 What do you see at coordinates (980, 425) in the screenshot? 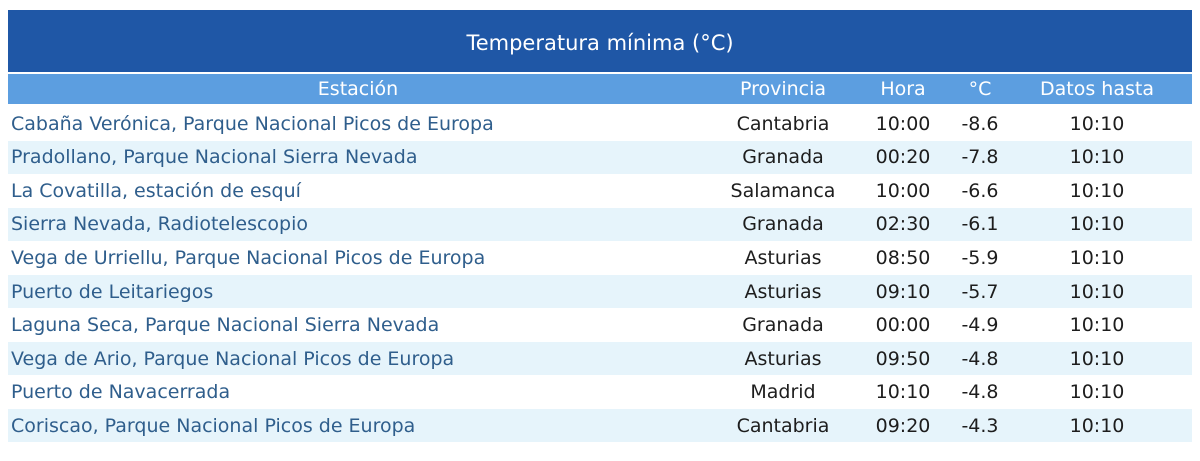
I see `data-cell: -4.3` at bounding box center [980, 425].